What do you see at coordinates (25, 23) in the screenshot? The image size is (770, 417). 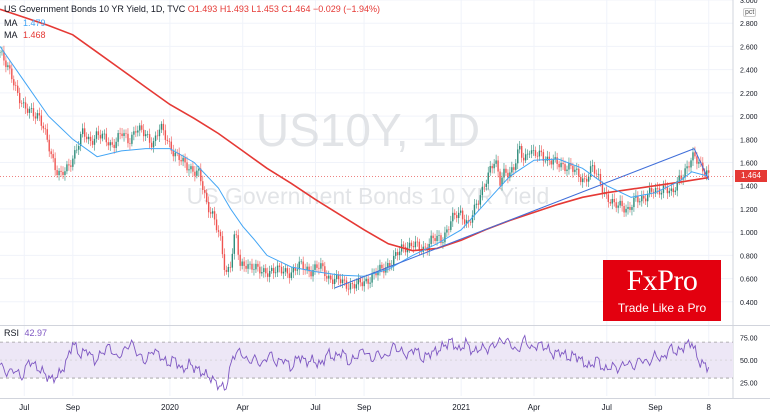 I see `ma1-legend: MA 1.479` at bounding box center [25, 23].